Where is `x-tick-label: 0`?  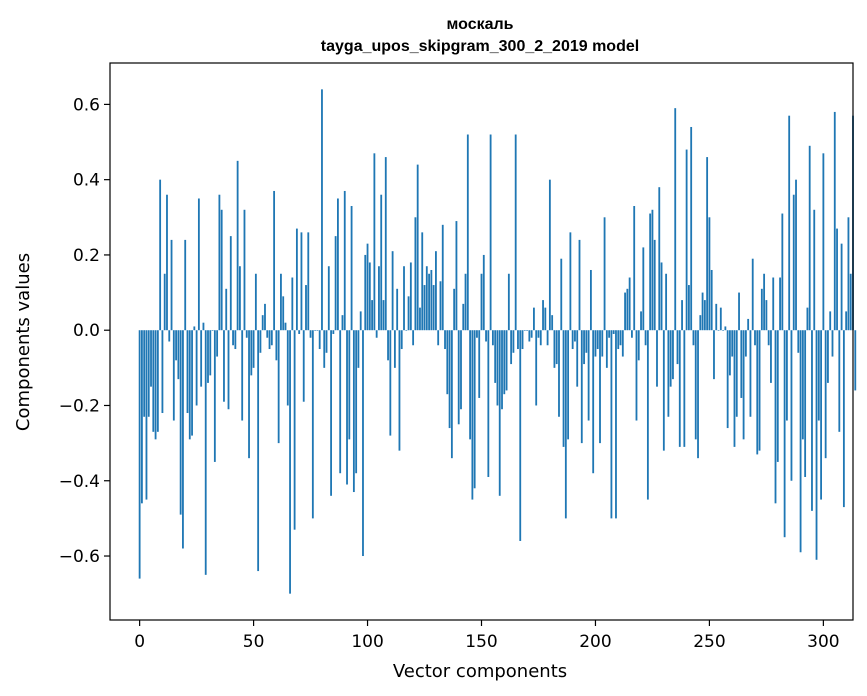
x-tick-label: 0 is located at coordinates (139, 642).